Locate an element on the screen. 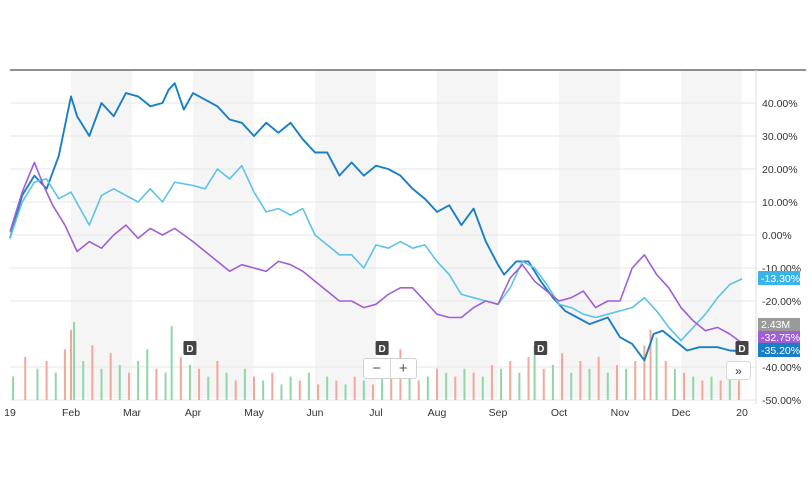 Image resolution: width=812 pixels, height=489 pixels. expand-button: » is located at coordinates (738, 370).